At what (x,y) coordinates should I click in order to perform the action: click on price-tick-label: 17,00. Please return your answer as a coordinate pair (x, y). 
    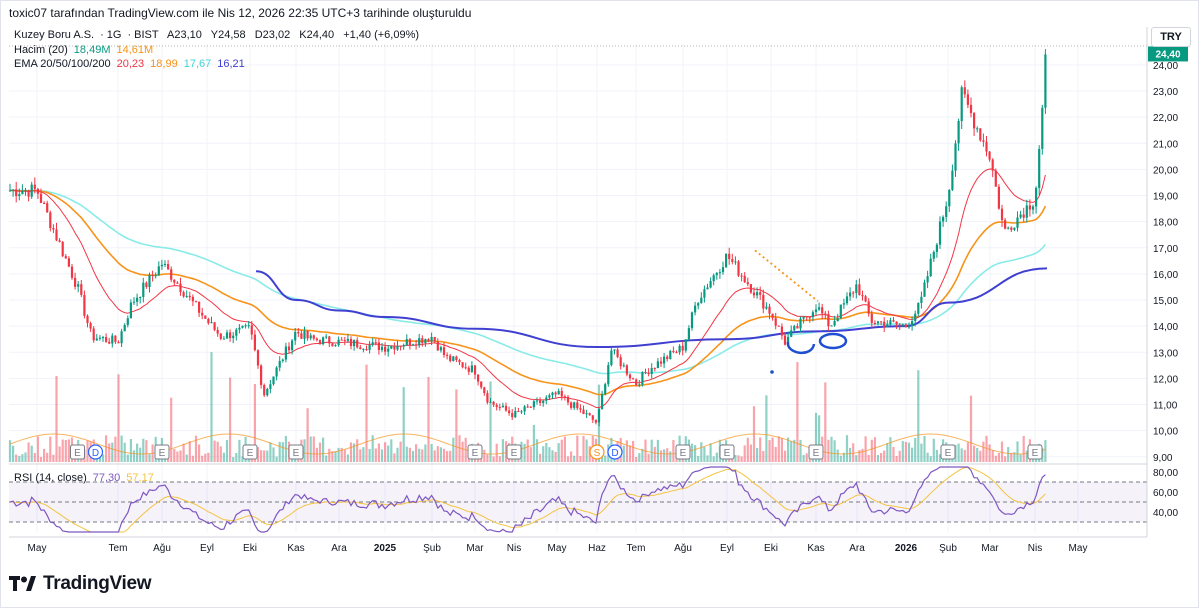
    Looking at the image, I should click on (1165, 249).